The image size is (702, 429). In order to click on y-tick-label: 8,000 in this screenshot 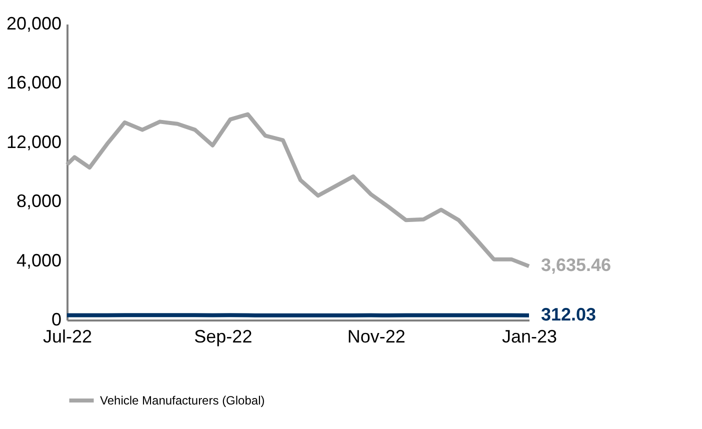, I will do `click(39, 201)`.